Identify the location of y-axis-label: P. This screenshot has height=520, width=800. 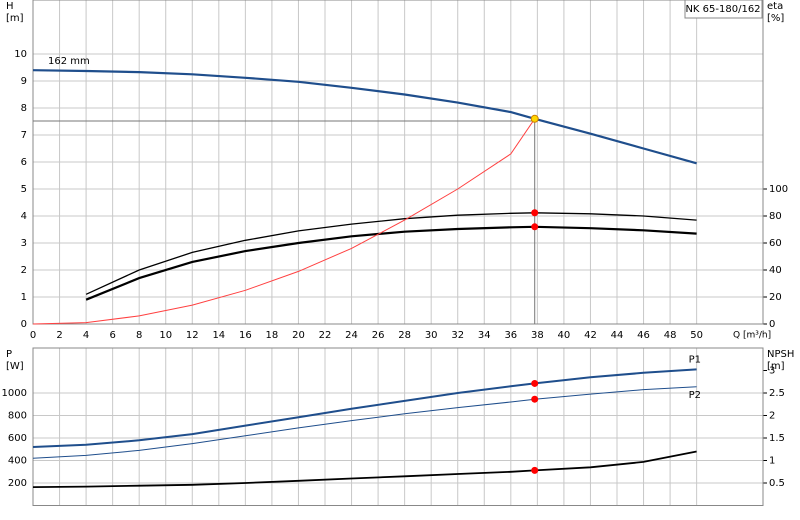
(9, 354).